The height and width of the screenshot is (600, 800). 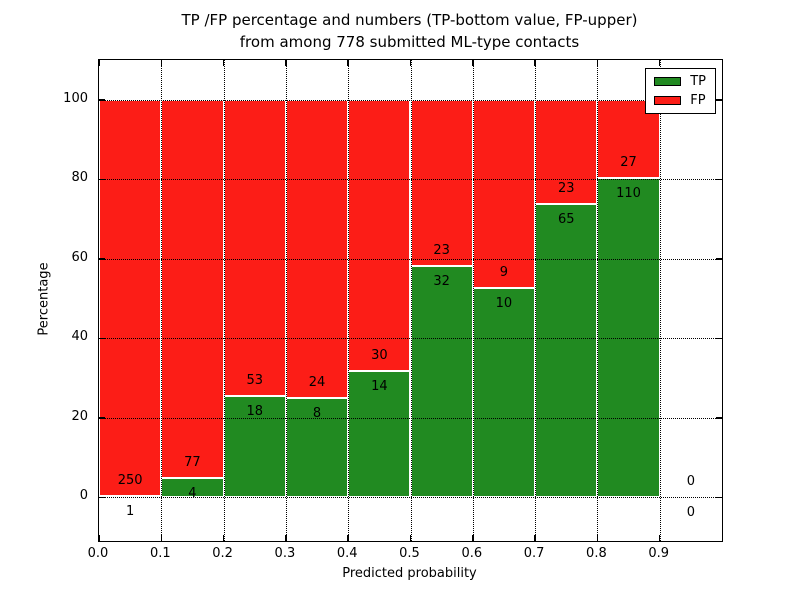 I want to click on y-axis-label: Percentage, so click(x=44, y=299).